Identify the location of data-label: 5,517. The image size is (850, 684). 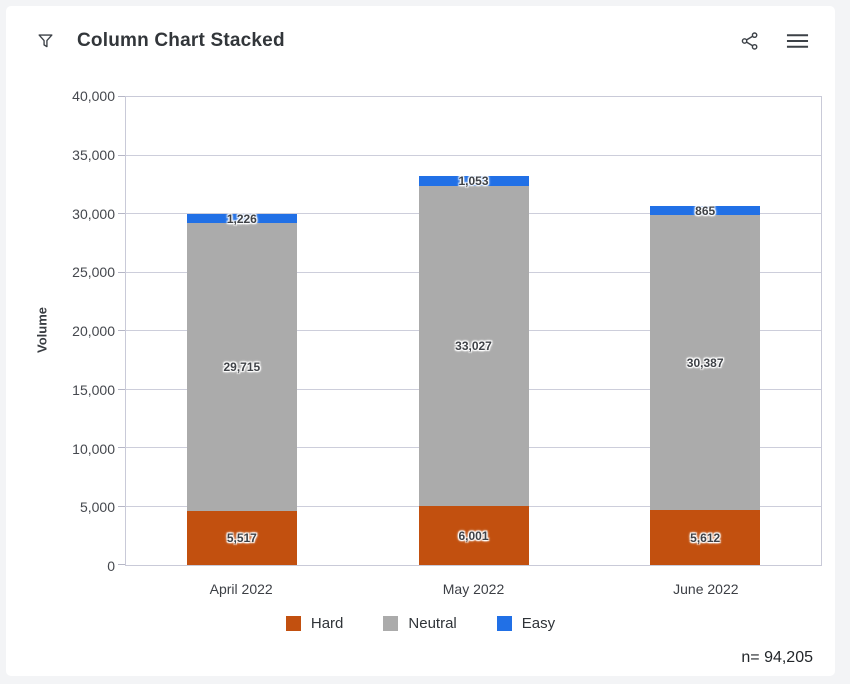
(241, 538).